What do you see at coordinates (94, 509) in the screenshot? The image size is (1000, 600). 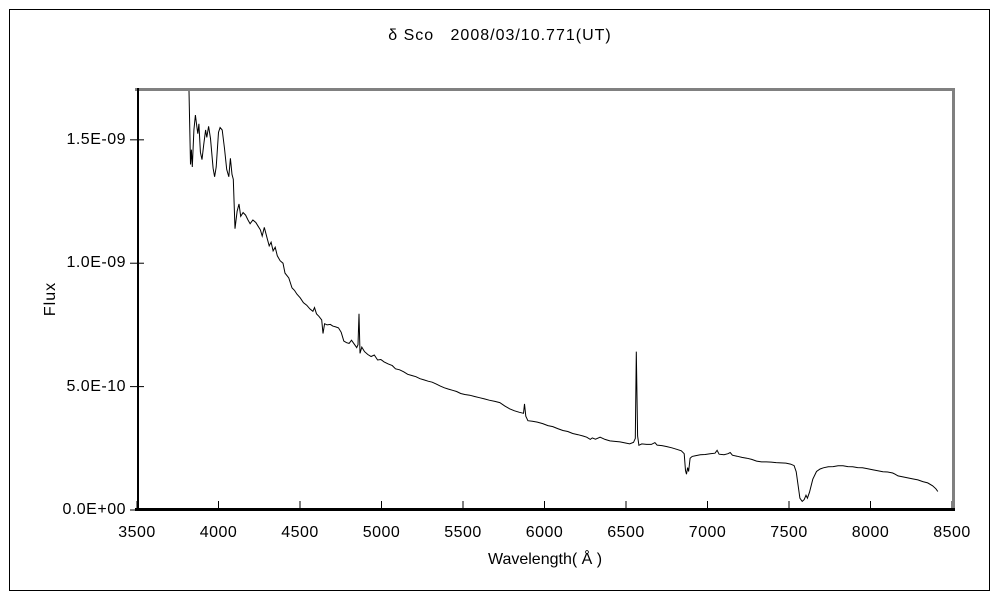 I see `y-tick-label: 0.0E+00` at bounding box center [94, 509].